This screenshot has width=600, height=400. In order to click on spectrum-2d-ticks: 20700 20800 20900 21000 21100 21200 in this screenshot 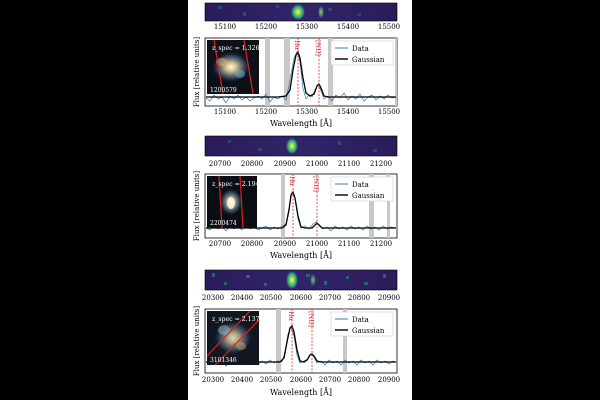, I will do `click(300, 164)`.